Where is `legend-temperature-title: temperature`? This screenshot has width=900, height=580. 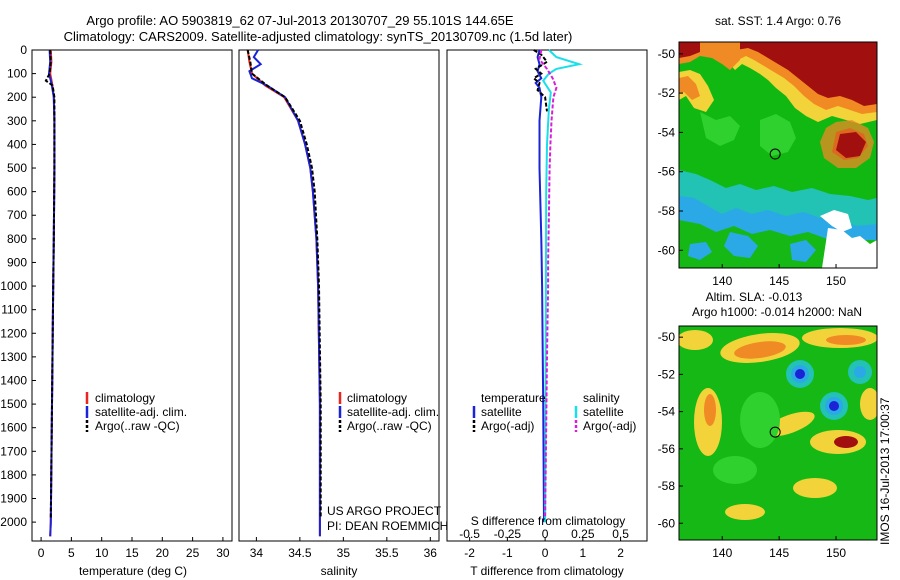
legend-temperature-title: temperature is located at coordinates (513, 398).